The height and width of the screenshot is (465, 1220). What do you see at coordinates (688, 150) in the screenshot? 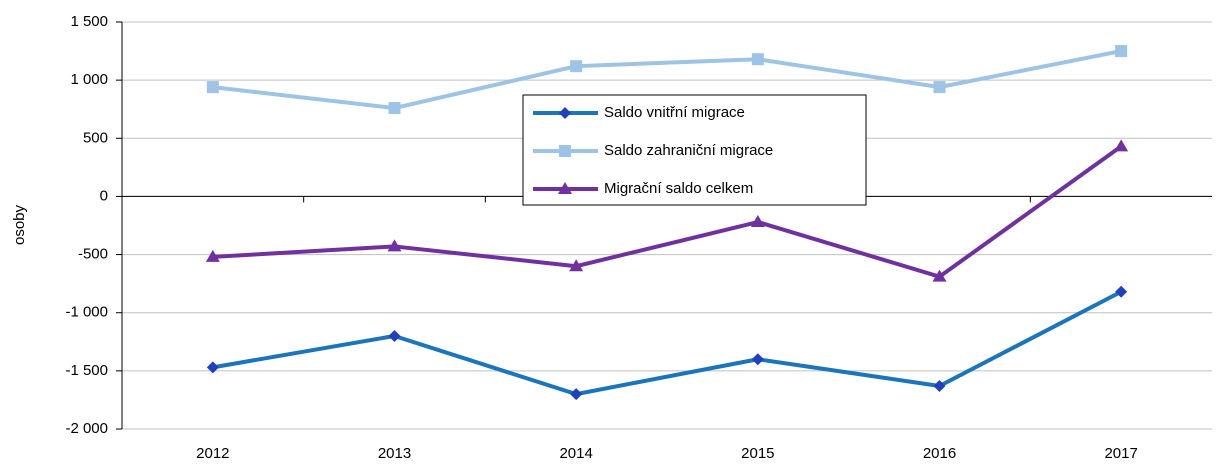
I see `legend-label: Saldo zahraniční migrace` at bounding box center [688, 150].